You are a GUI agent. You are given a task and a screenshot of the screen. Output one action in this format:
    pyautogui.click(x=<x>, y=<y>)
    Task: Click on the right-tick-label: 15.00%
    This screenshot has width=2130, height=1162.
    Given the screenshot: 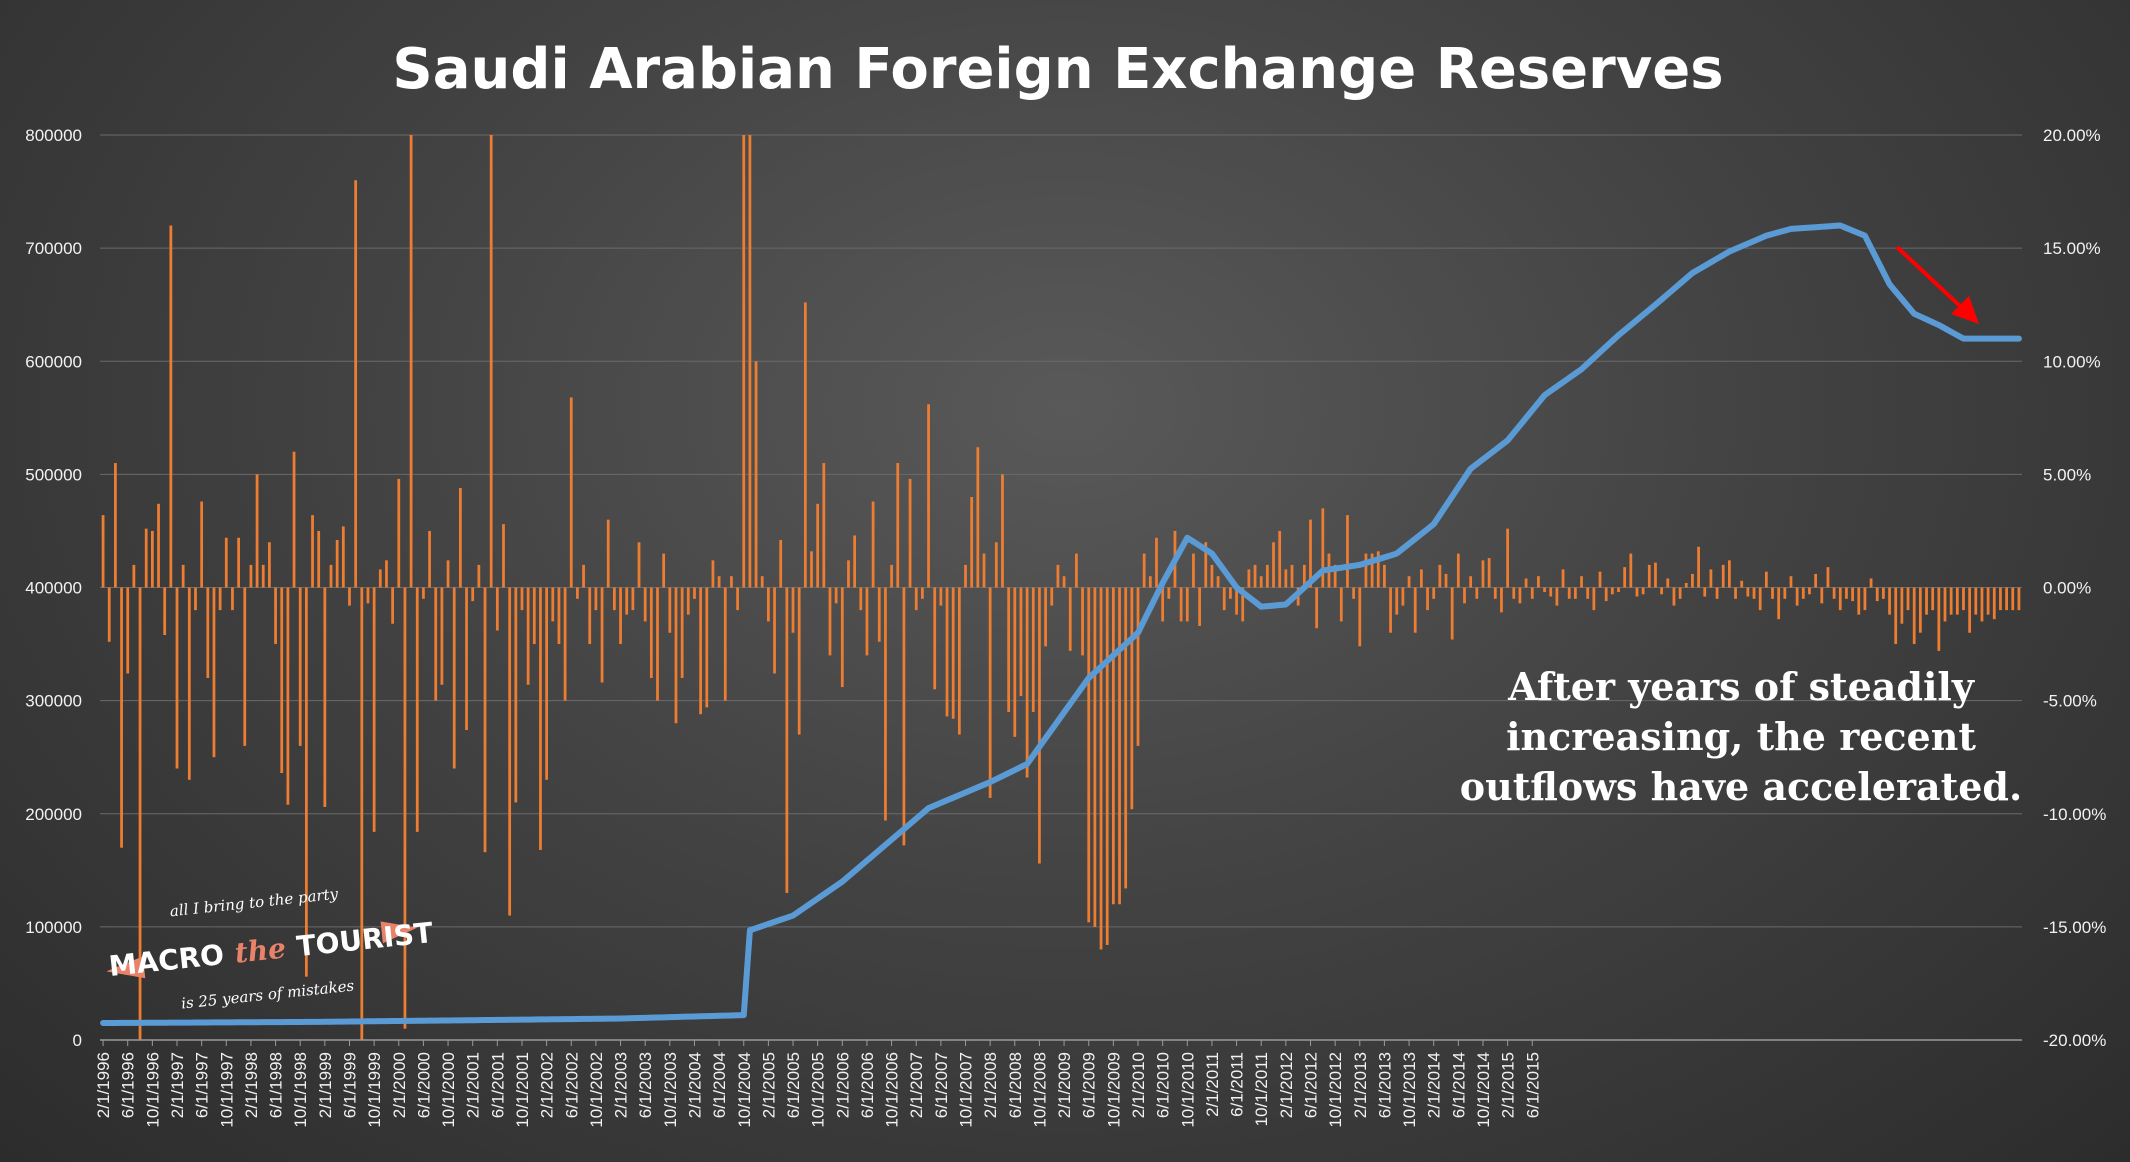 What is the action you would take?
    pyautogui.click(x=2072, y=248)
    